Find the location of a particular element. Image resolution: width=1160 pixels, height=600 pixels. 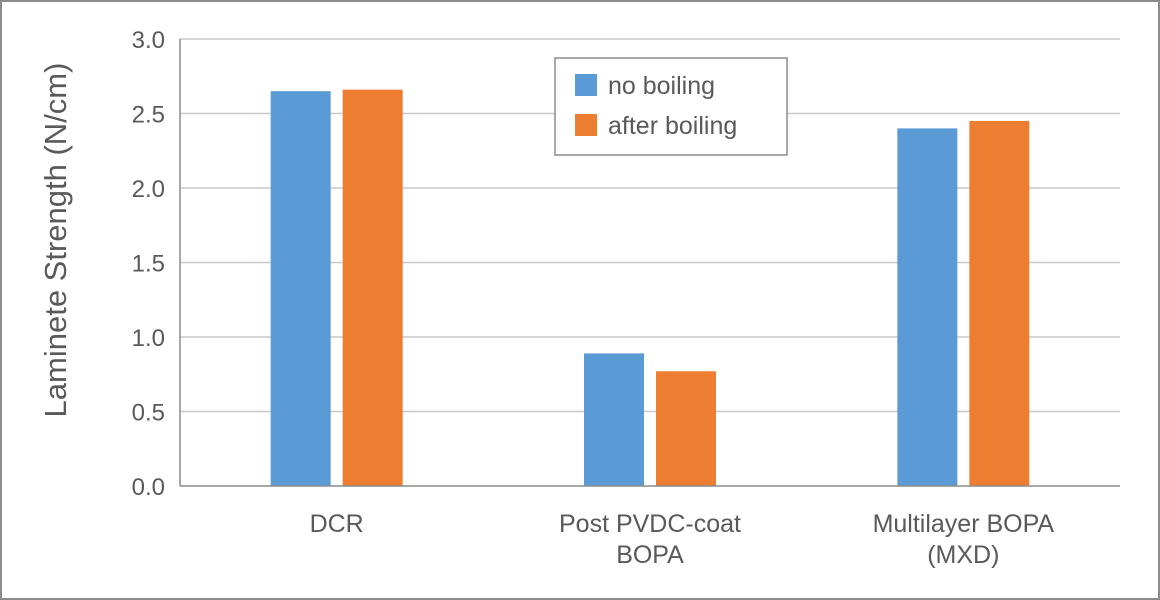

y-axis-ticks: 0.0 0.5 1.0 1.5 2.0 2.5 3.0 is located at coordinates (148, 264).